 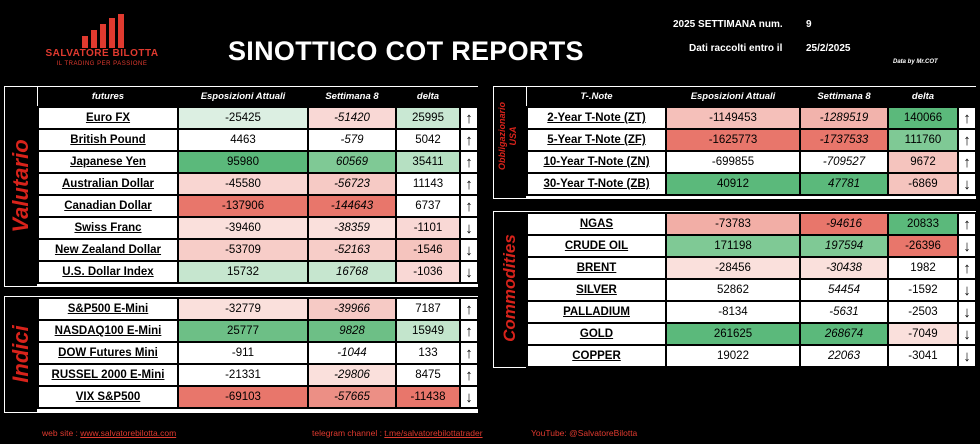 I want to click on prev-week-exposure: -29806, so click(x=352, y=375).